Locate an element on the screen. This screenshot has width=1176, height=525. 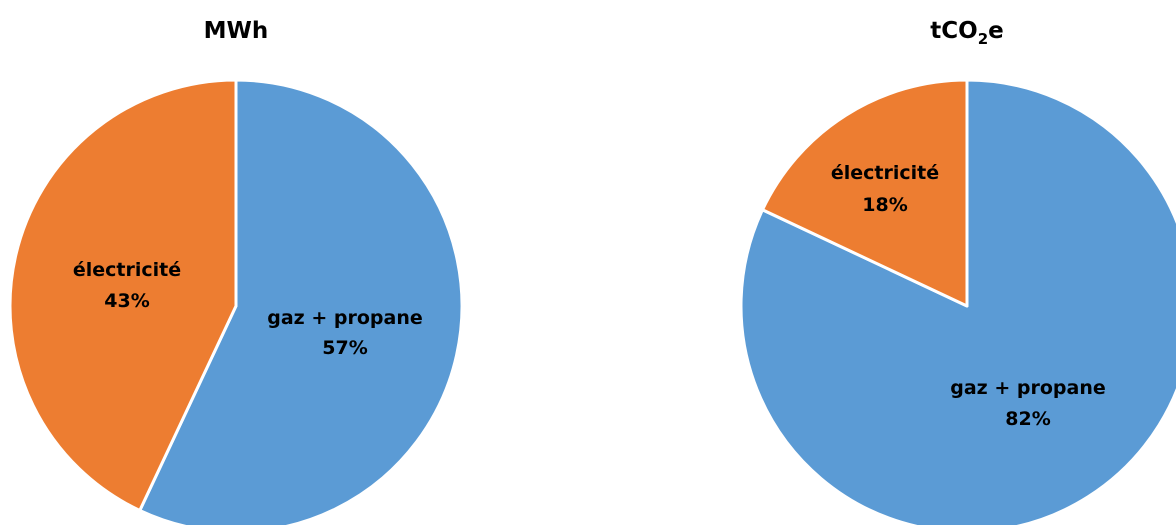
tco2e-title-tail: e is located at coordinates (996, 31).